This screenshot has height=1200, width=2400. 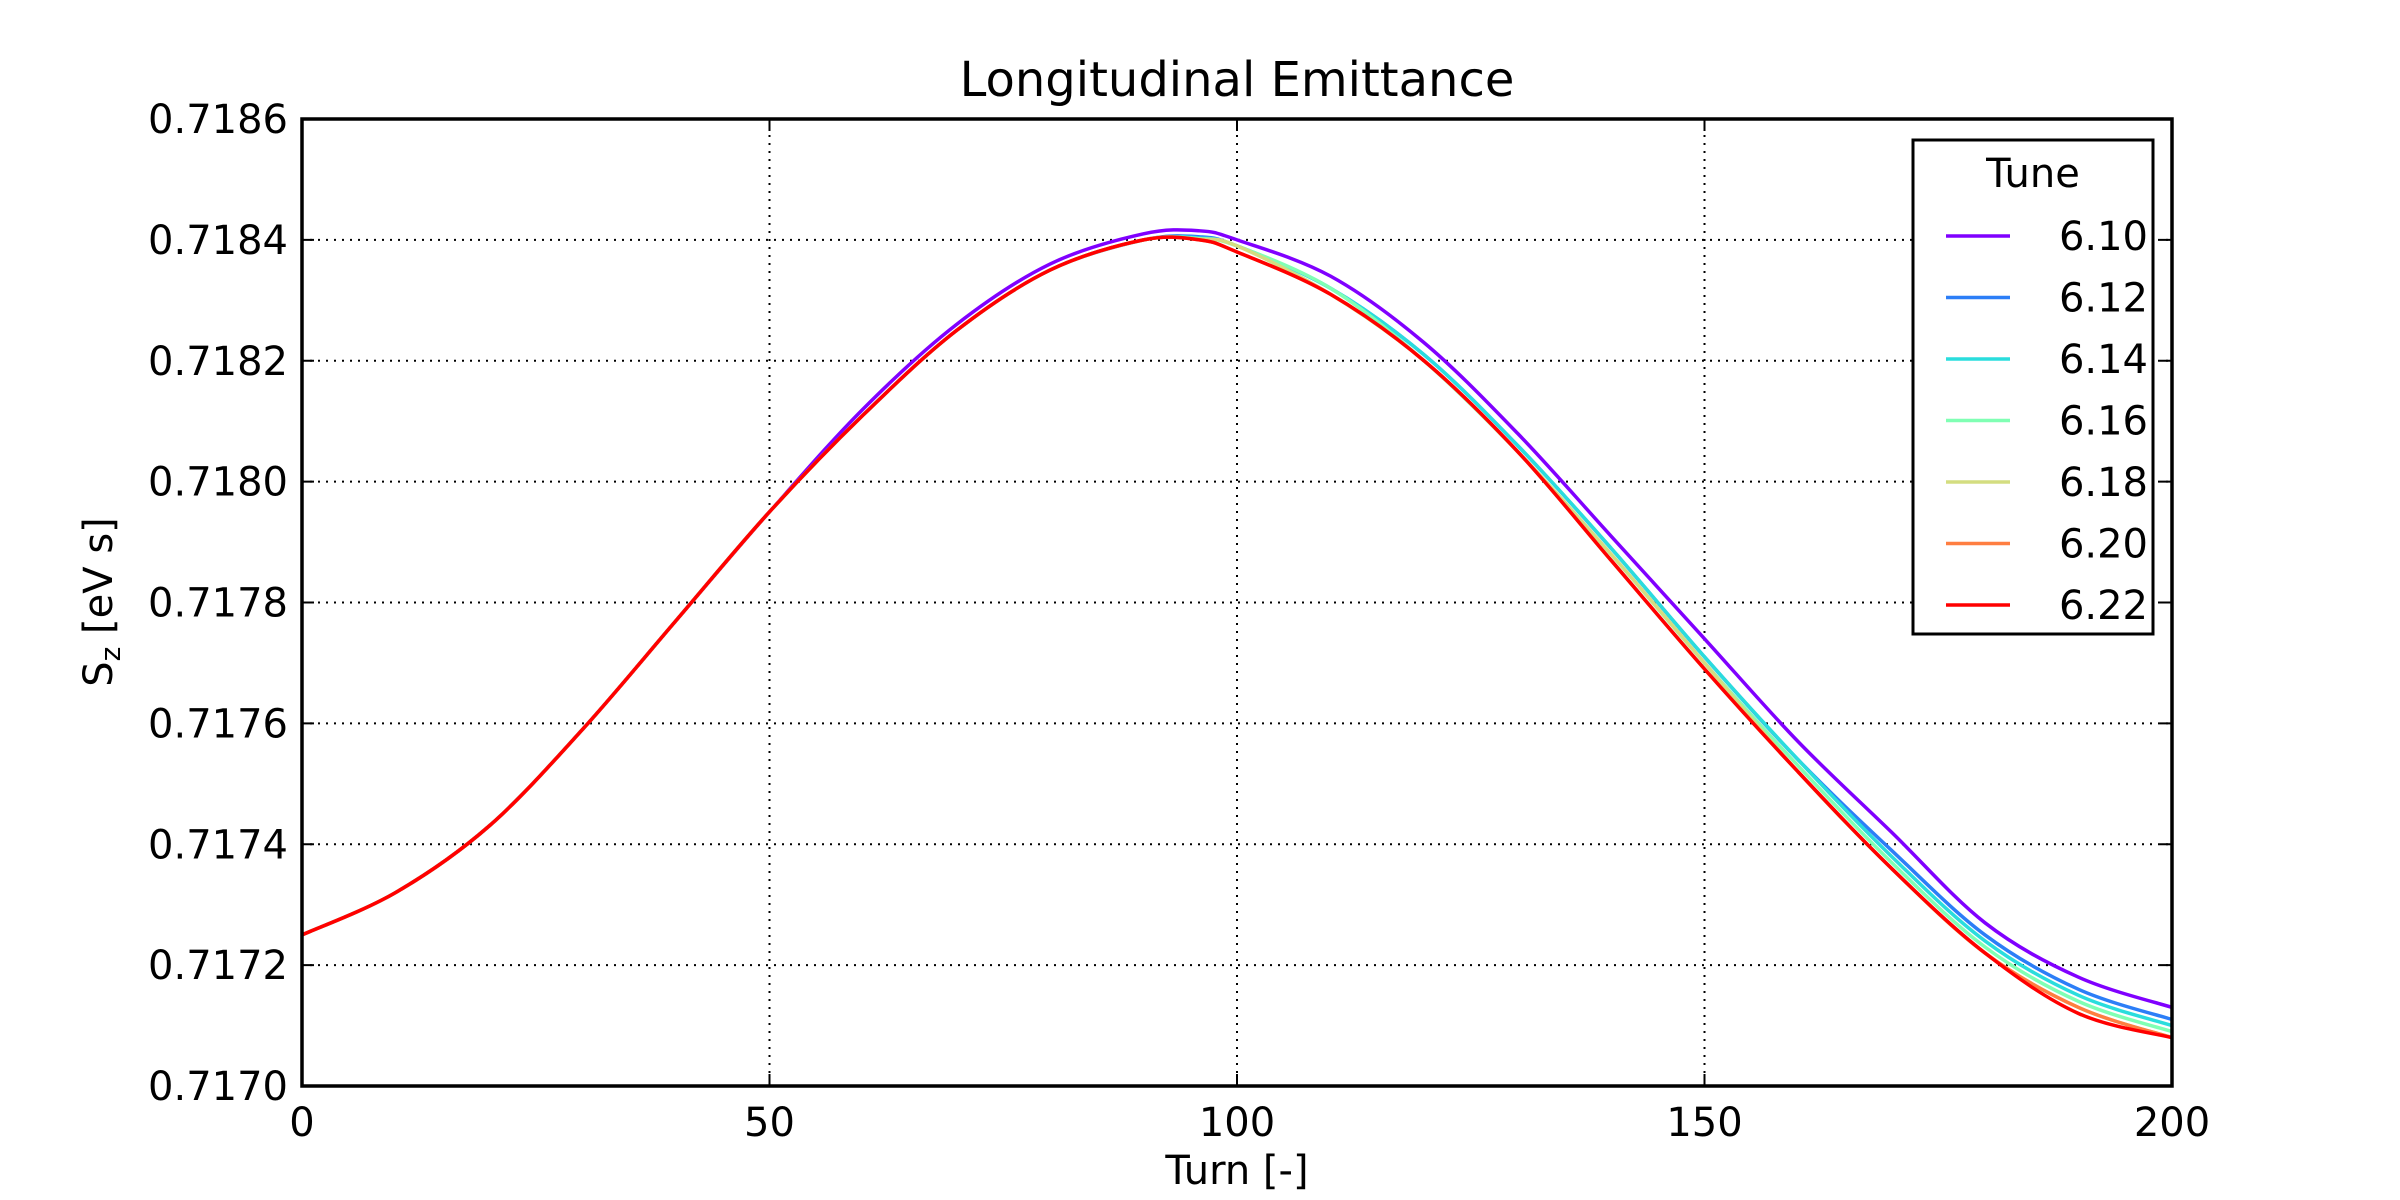 What do you see at coordinates (110, 654) in the screenshot?
I see `y-axis-label-subscript: z` at bounding box center [110, 654].